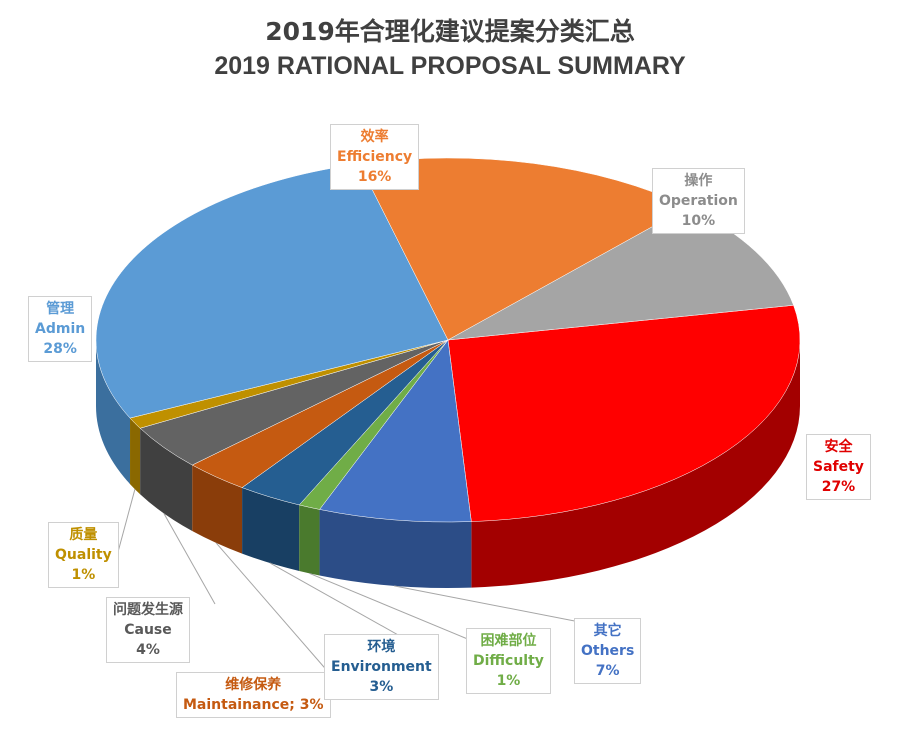 The image size is (900, 750). I want to click on pie-side-quality, so click(135, 456).